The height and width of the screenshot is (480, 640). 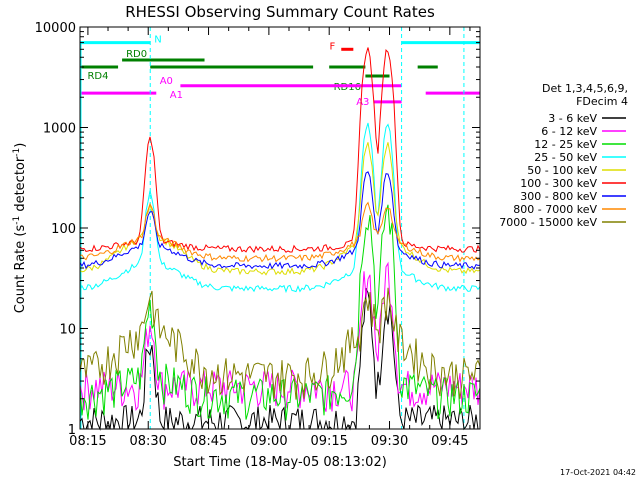 I want to click on legend-label: 3 - 6 keV, so click(x=572, y=118).